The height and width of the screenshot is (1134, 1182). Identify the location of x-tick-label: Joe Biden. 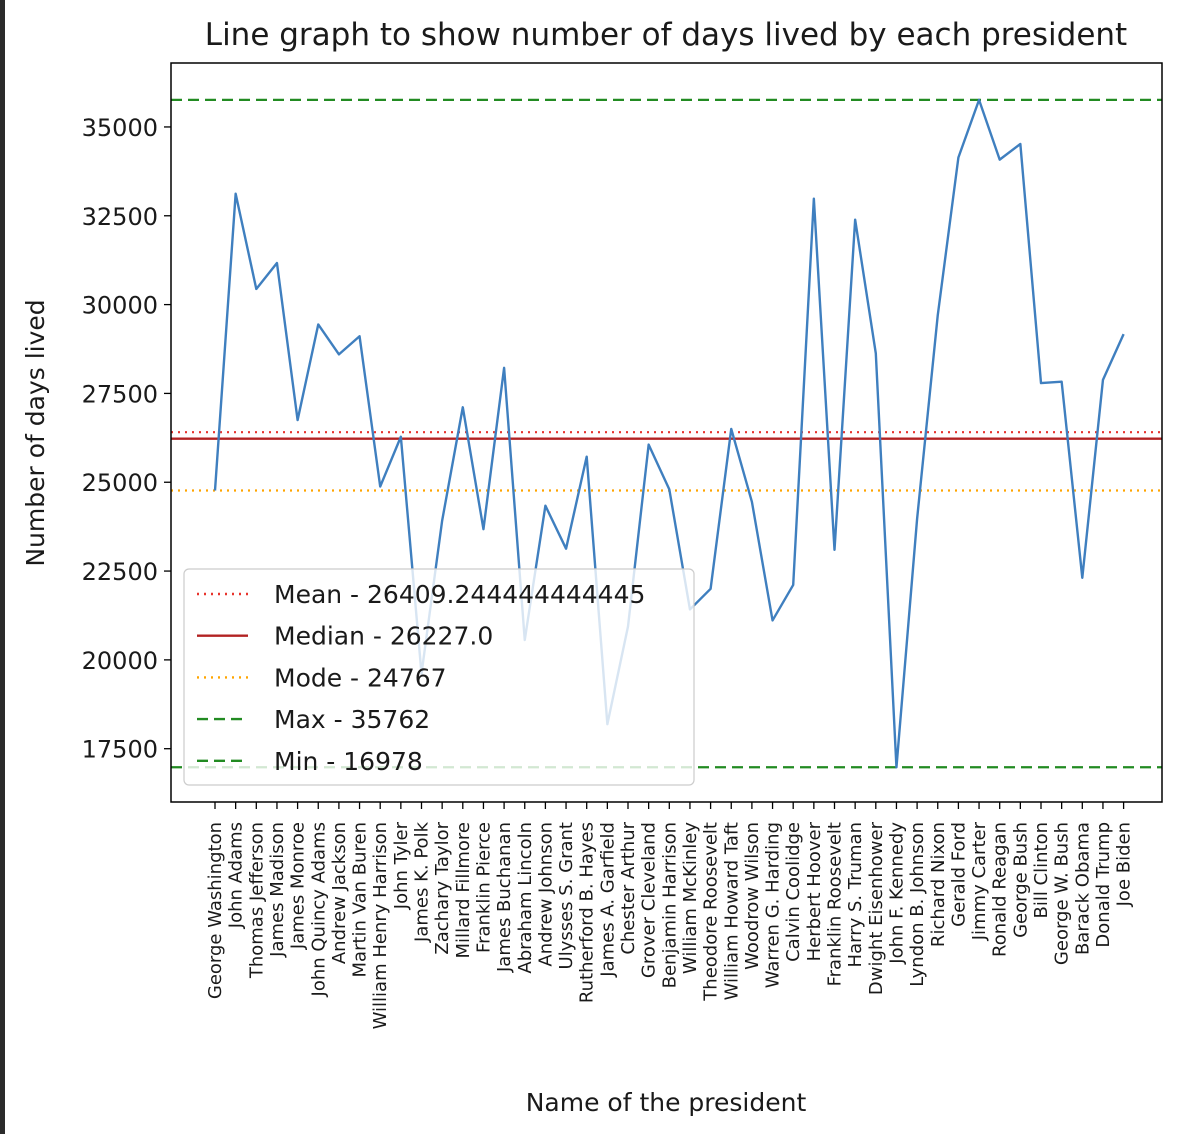
(1124, 864).